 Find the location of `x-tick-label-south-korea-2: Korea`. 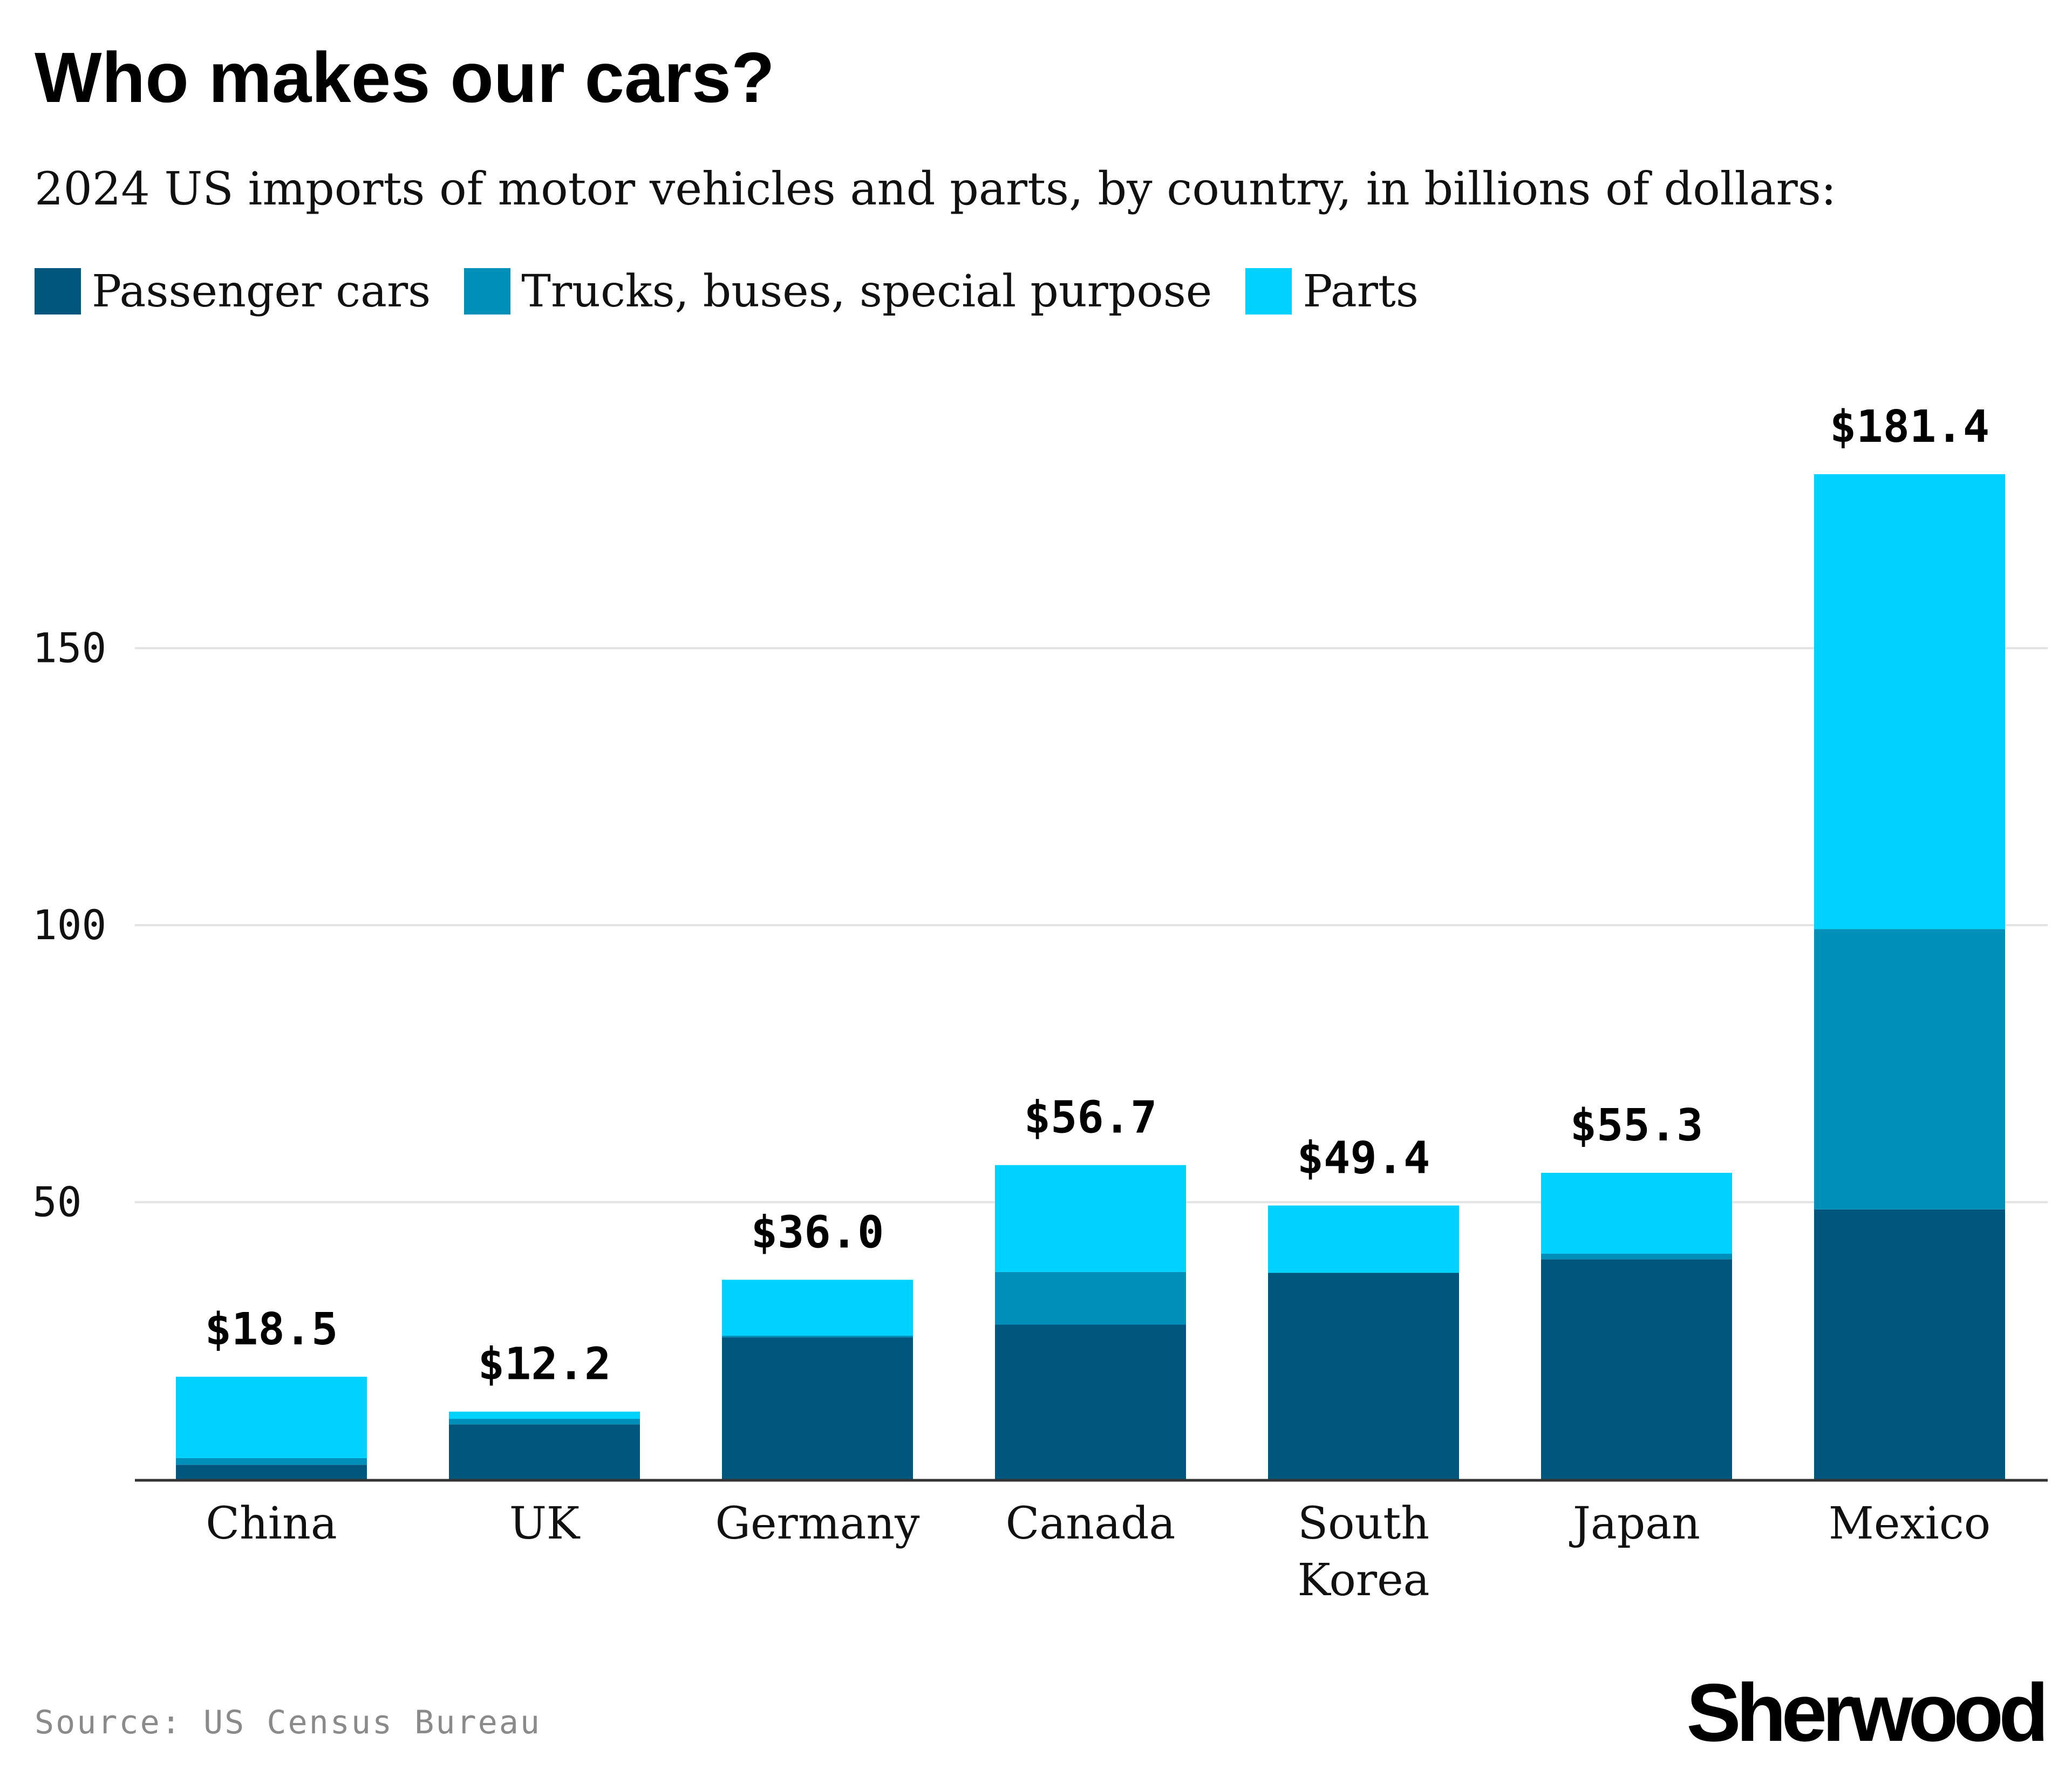

x-tick-label-south-korea-2: Korea is located at coordinates (1363, 1580).